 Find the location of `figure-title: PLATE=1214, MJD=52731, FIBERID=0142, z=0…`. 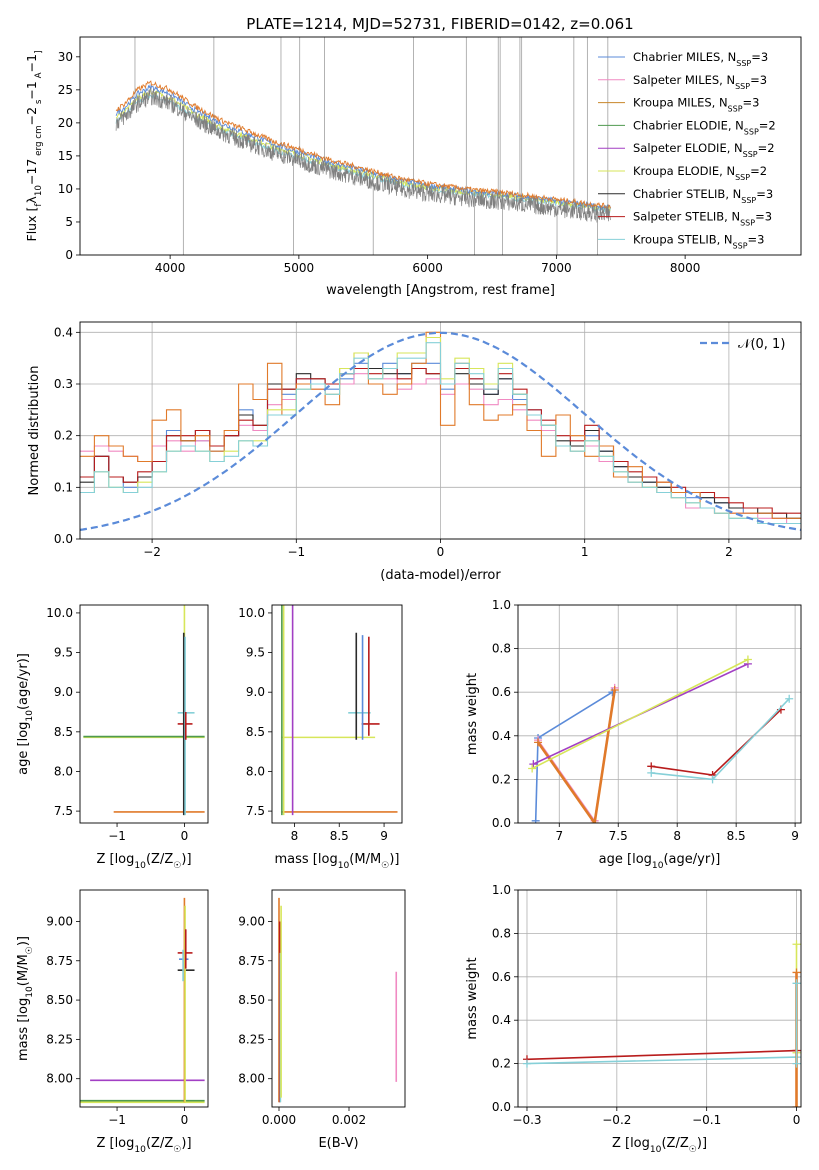

figure-title: PLATE=1214, MJD=52731, FIBERID=0142, z=0… is located at coordinates (439, 24).